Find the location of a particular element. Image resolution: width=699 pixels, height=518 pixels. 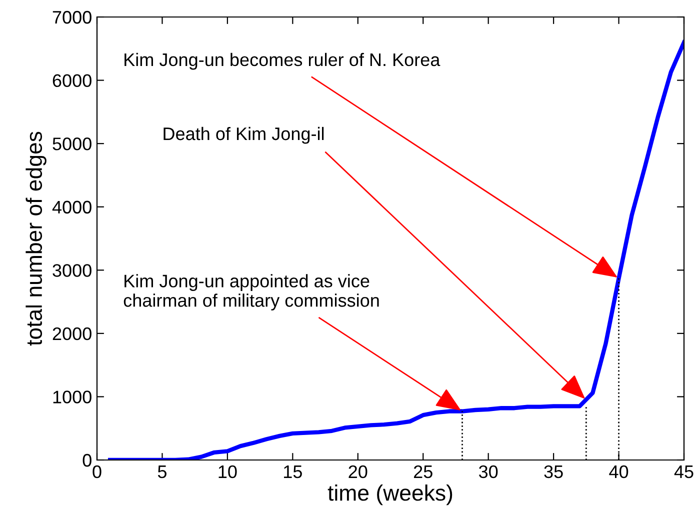

x-tick-label: 25 is located at coordinates (423, 471).